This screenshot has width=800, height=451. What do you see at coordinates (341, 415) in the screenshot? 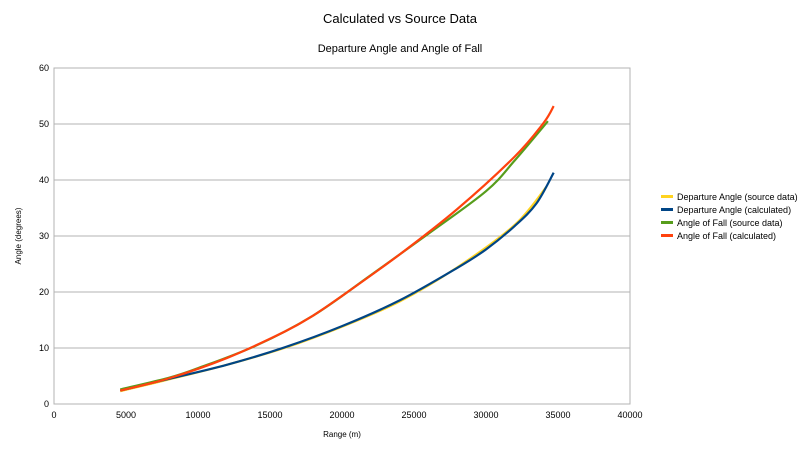
I see `x-tick-label: 20000` at bounding box center [341, 415].